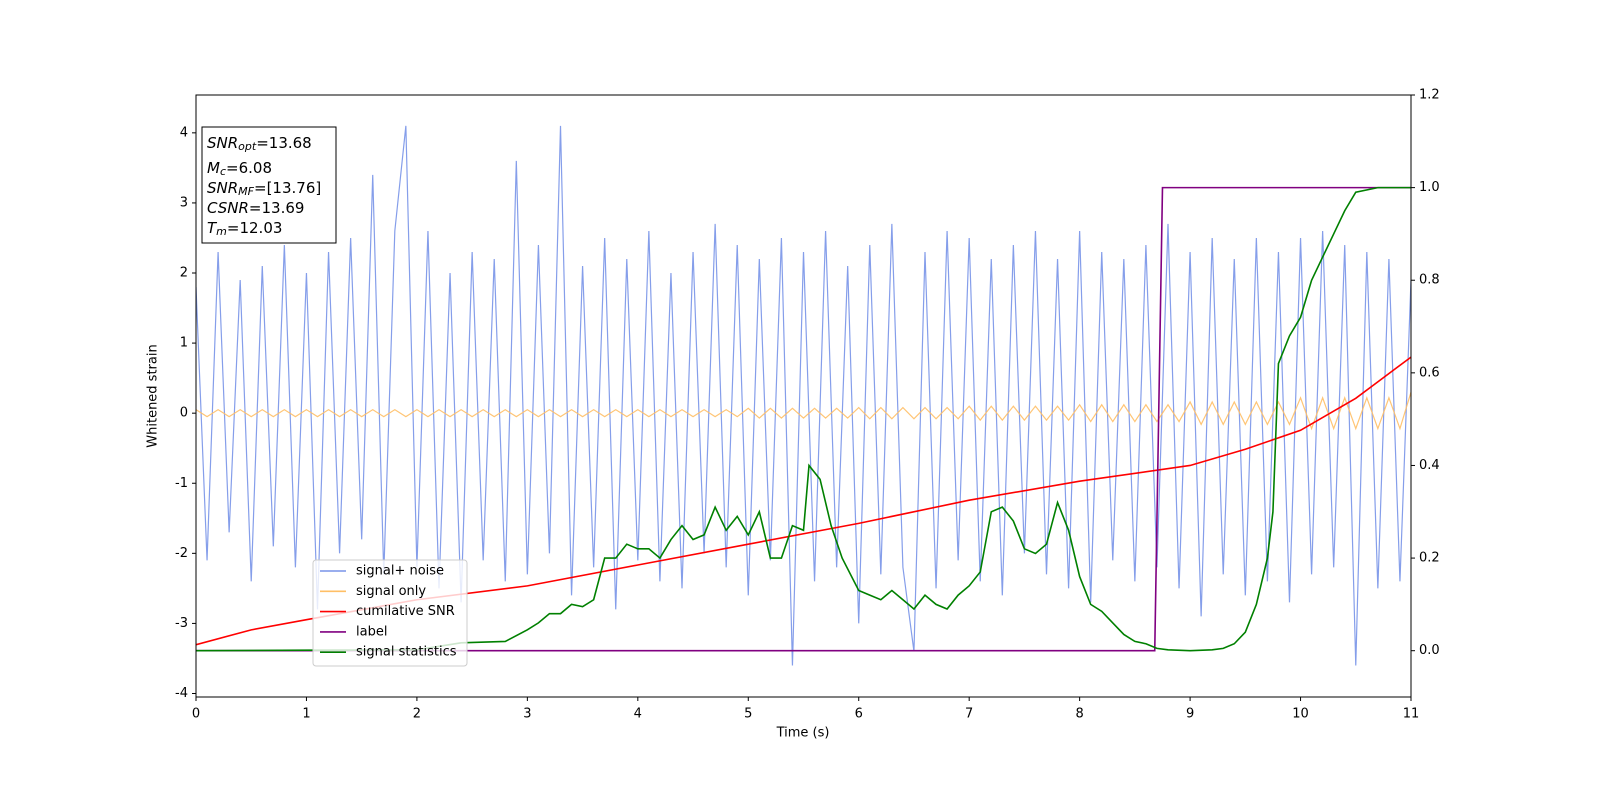 This screenshot has height=800, width=1600. I want to click on annotation-text: =[13.76], so click(287, 188).